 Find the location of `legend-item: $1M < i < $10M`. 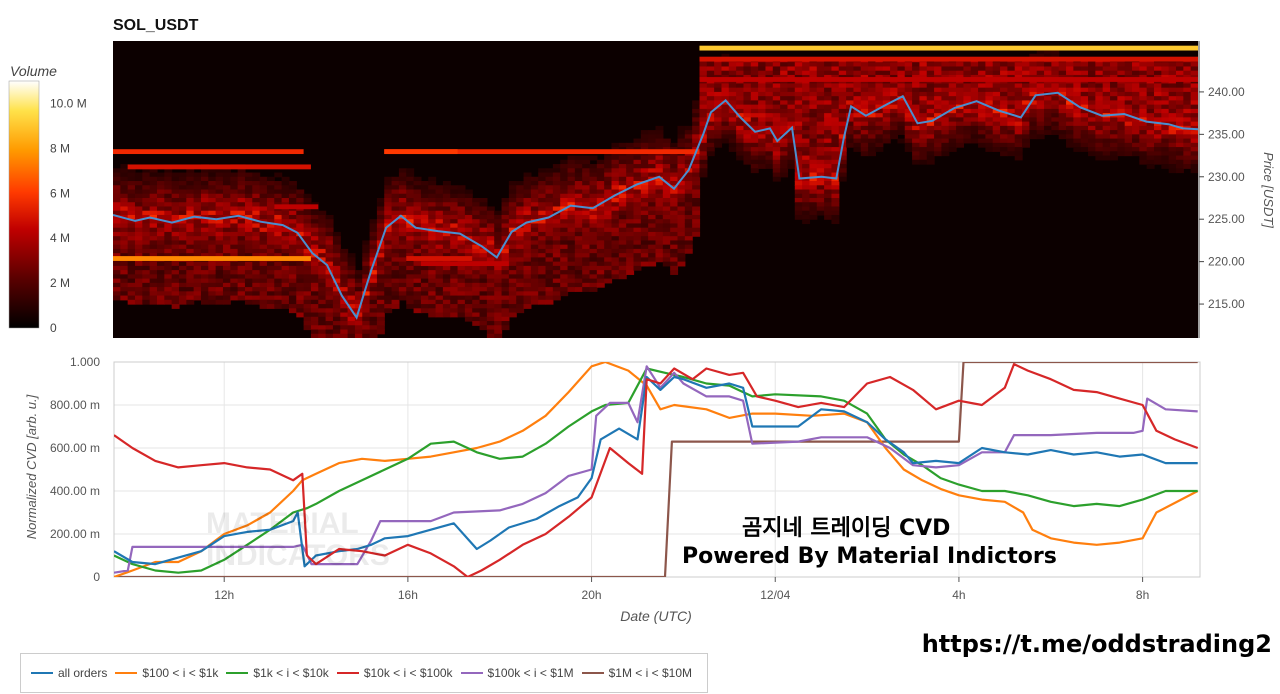

legend-item: $1M < i < $10M is located at coordinates (636, 673).